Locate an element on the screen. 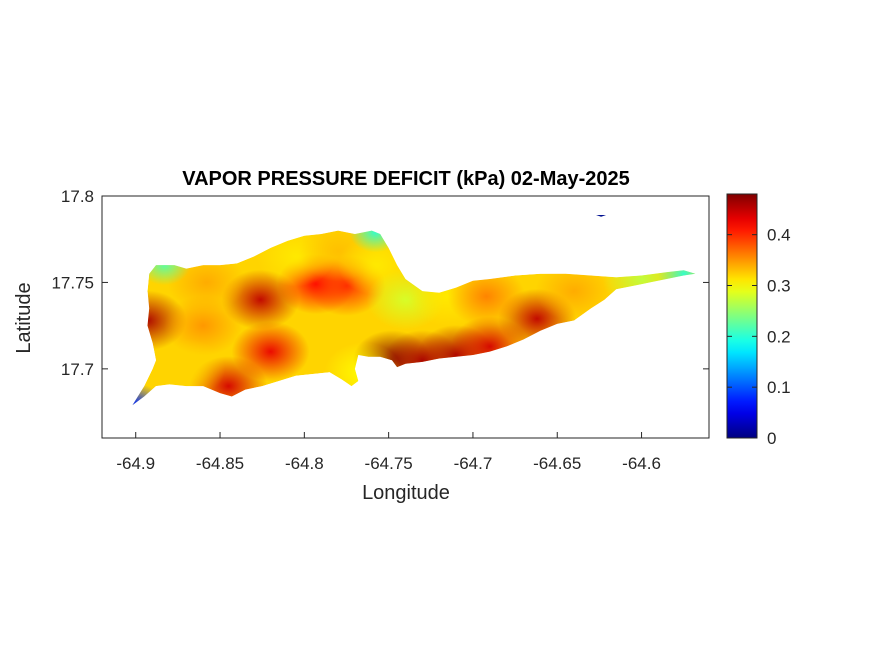 The height and width of the screenshot is (656, 875). x-axis-label: Longitude is located at coordinates (406, 493).